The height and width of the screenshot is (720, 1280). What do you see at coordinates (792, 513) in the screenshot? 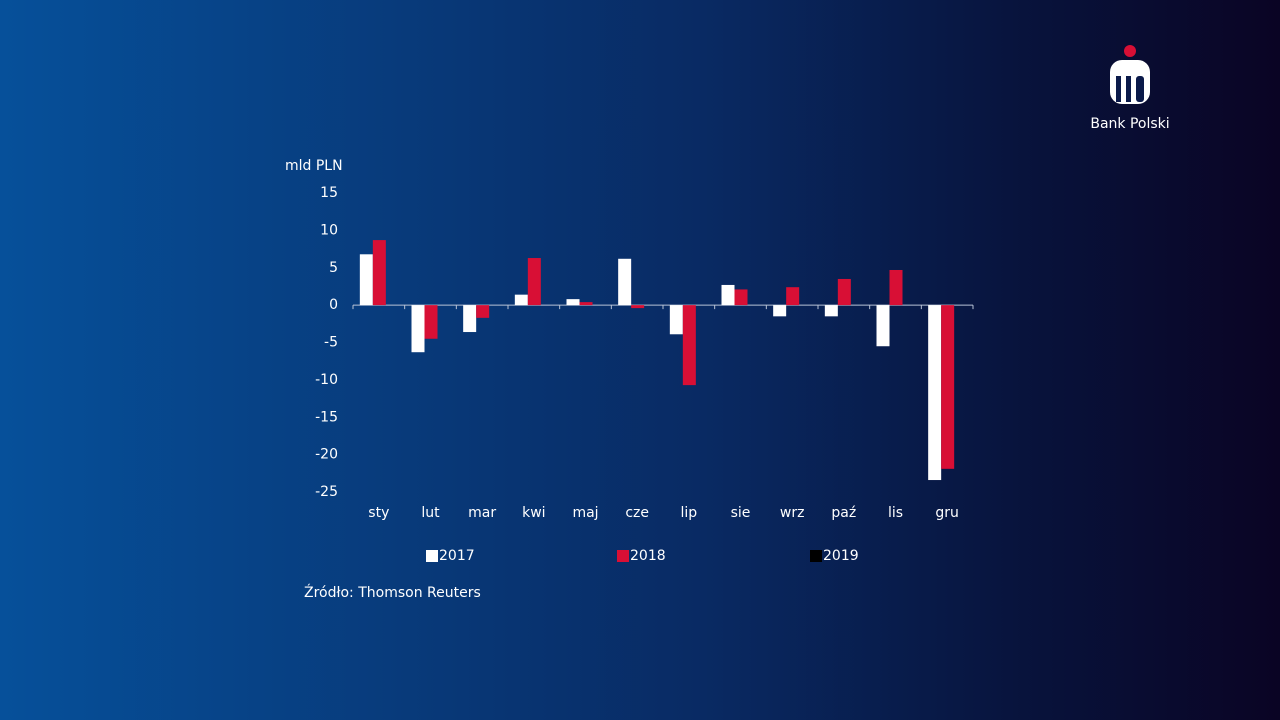
I see `x-tick-label: wrz` at bounding box center [792, 513].